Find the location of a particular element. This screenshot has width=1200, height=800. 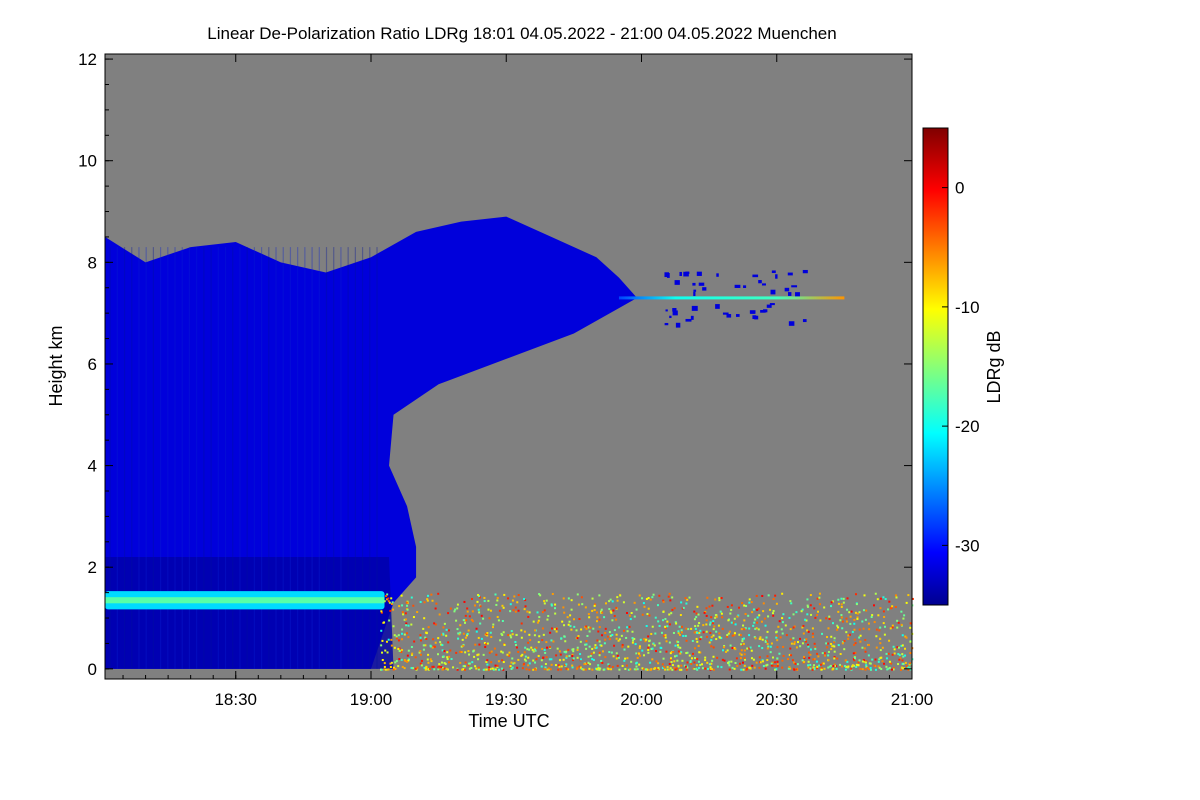

colorbar: 0-10-20-30 LDRg dB is located at coordinates (963, 366).